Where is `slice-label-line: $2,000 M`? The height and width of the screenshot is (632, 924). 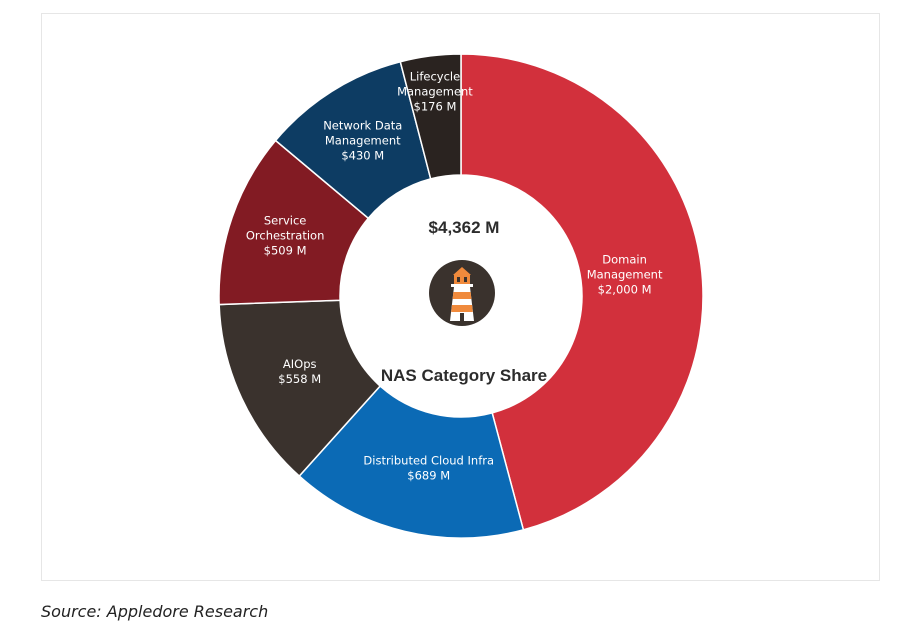
slice-label-line: $2,000 M is located at coordinates (625, 290).